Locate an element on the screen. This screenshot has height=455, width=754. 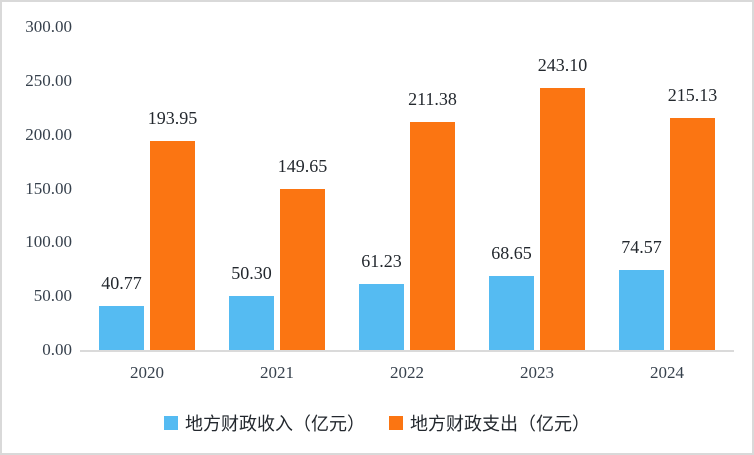
legend-label: 地方财政支出（亿元） is located at coordinates (500, 424).